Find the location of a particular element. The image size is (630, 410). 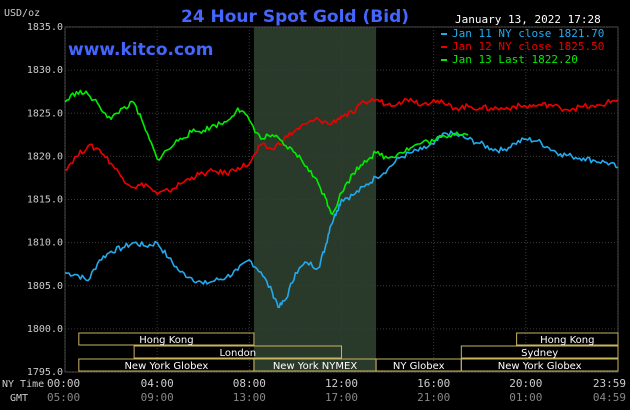

website-label: www.kitco.com is located at coordinates (140, 50).